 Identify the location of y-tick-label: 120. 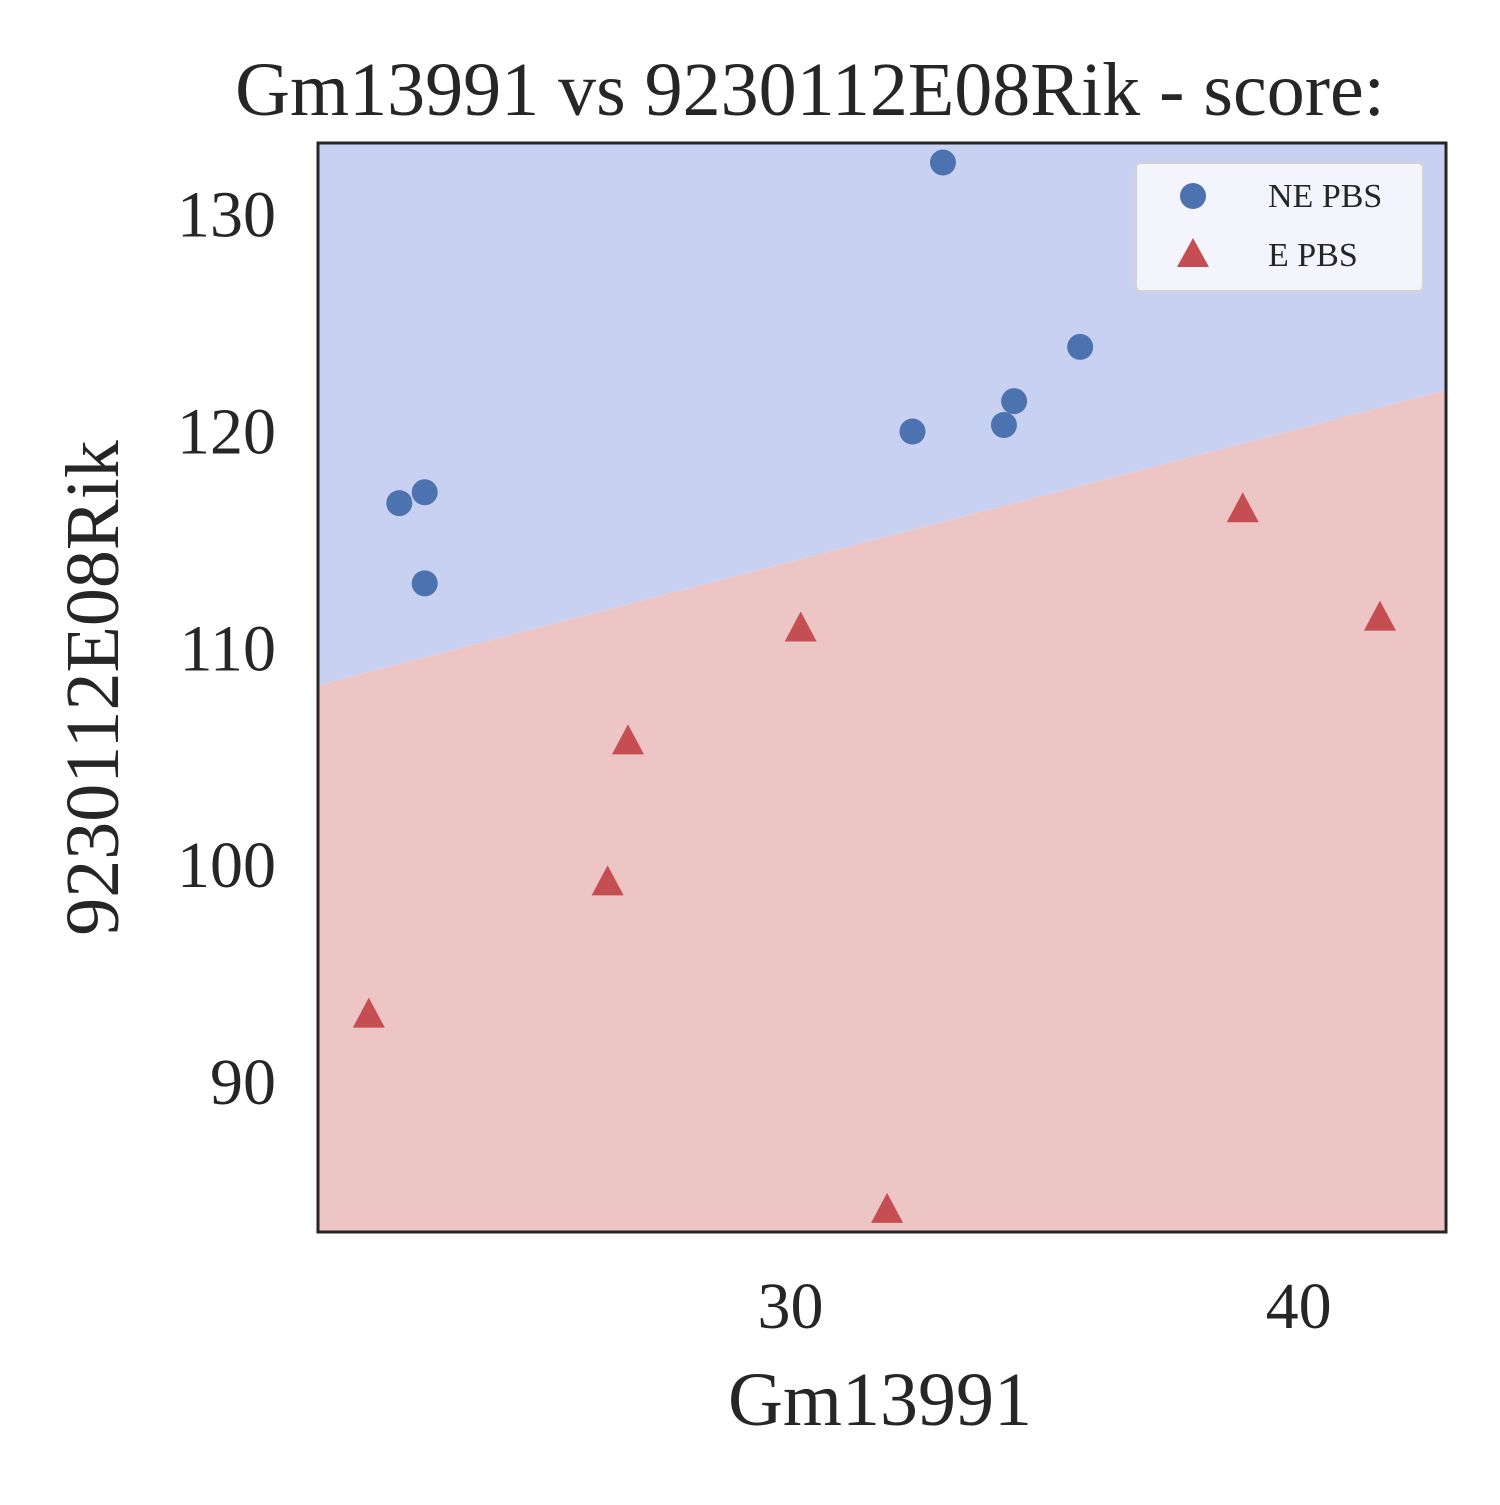
(226, 431).